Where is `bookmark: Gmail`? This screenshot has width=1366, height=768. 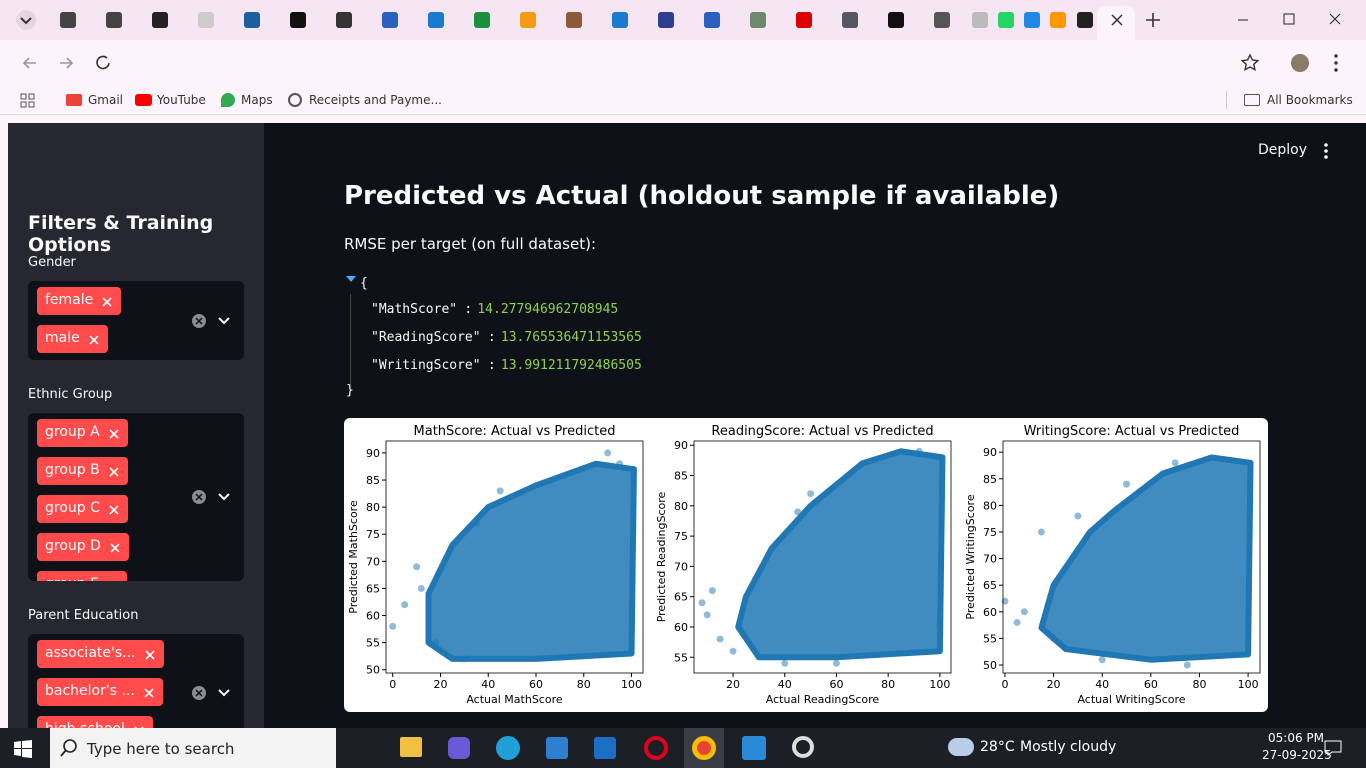
bookmark: Gmail is located at coordinates (106, 100).